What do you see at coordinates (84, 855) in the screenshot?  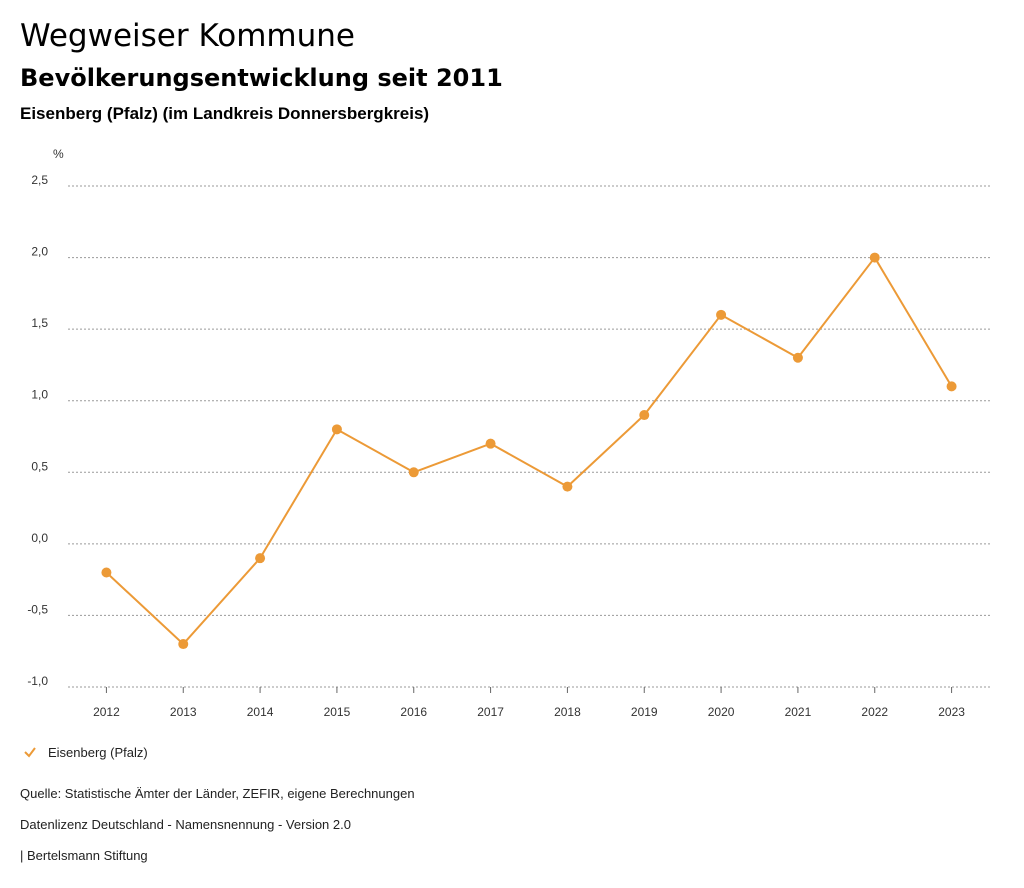 I see `publisher-note: | Bertelsmann Stiftung` at bounding box center [84, 855].